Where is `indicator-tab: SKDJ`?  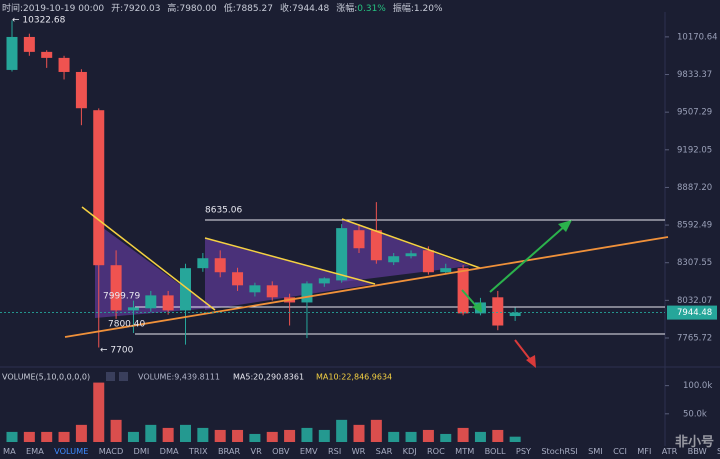
indicator-tab: SKDJ is located at coordinates (718, 451).